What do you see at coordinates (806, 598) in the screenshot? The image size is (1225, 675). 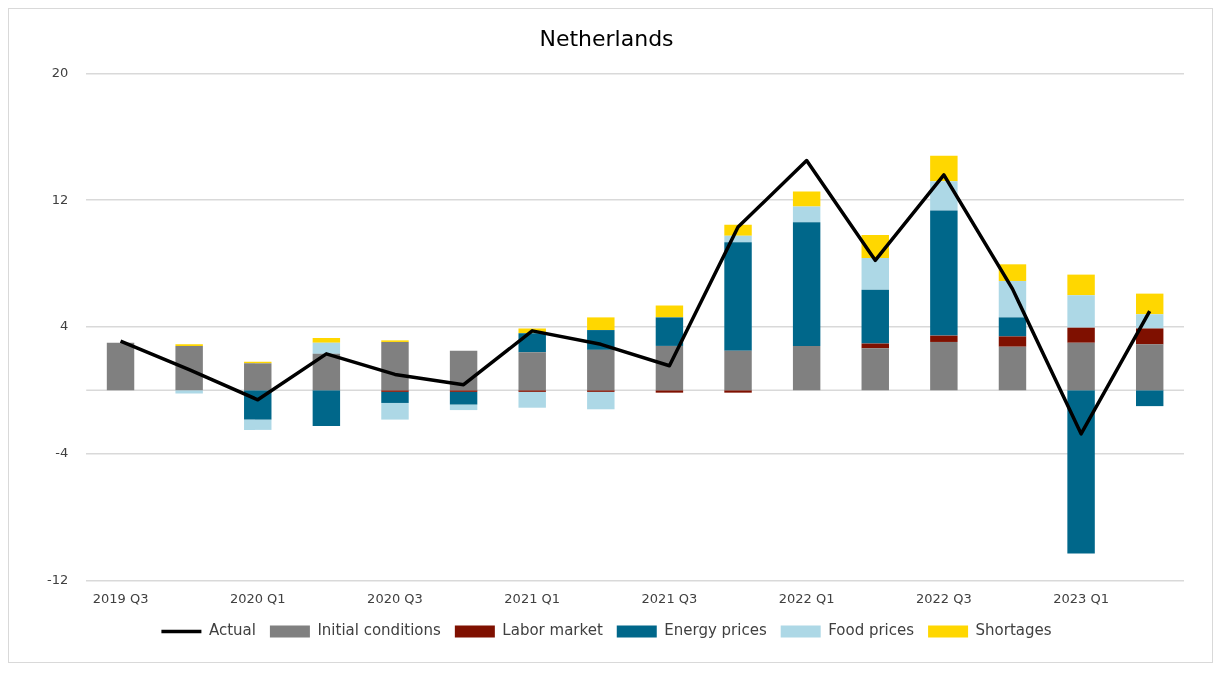 I see `x-tick-label: 2022 Q1` at bounding box center [806, 598].